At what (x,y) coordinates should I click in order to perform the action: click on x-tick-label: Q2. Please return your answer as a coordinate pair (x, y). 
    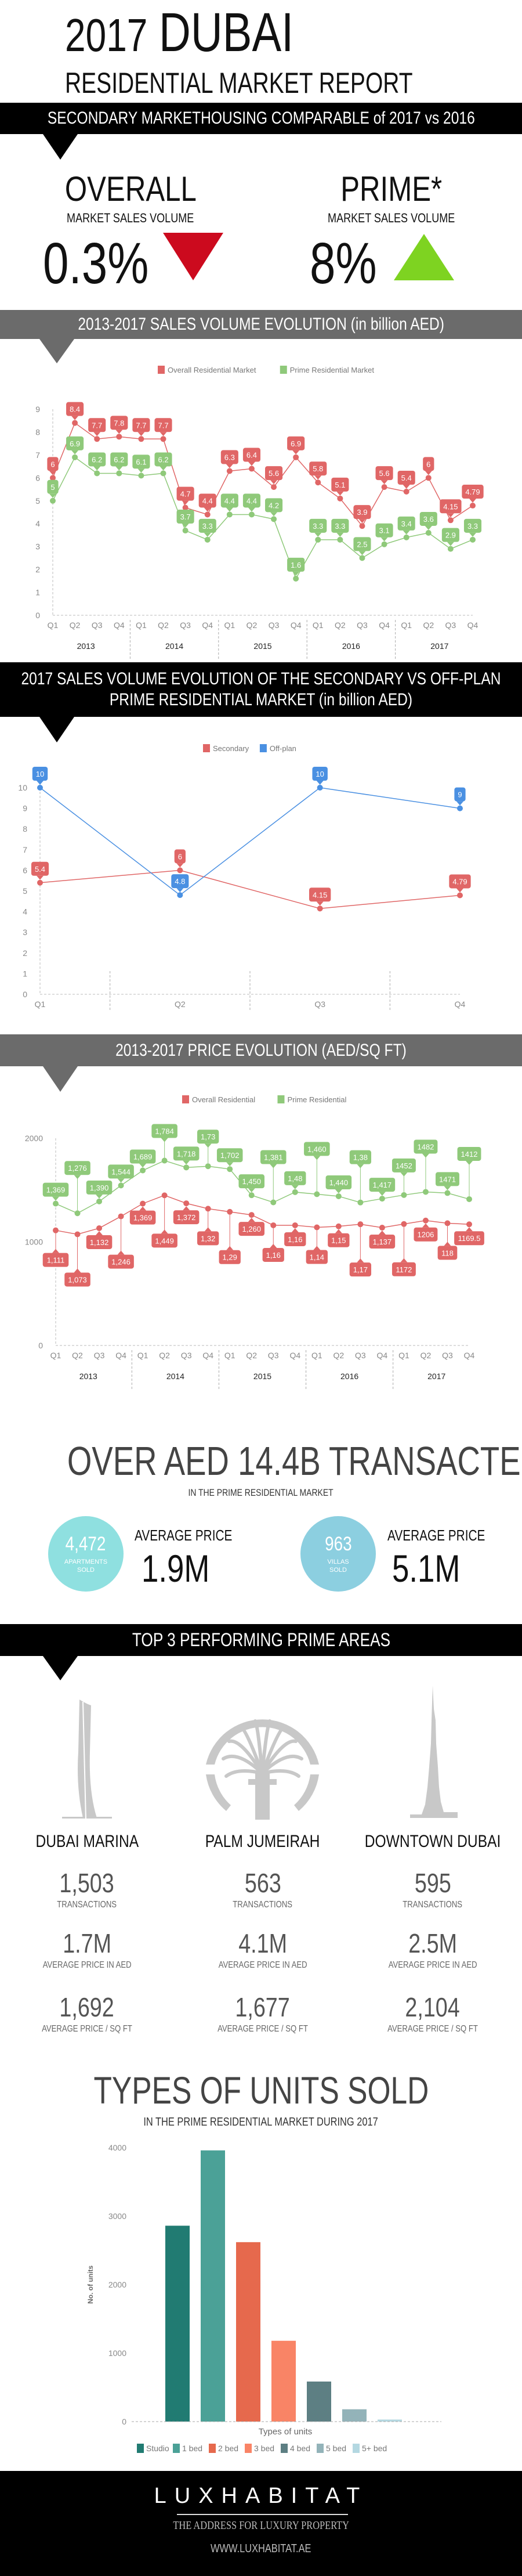
    Looking at the image, I should click on (164, 1355).